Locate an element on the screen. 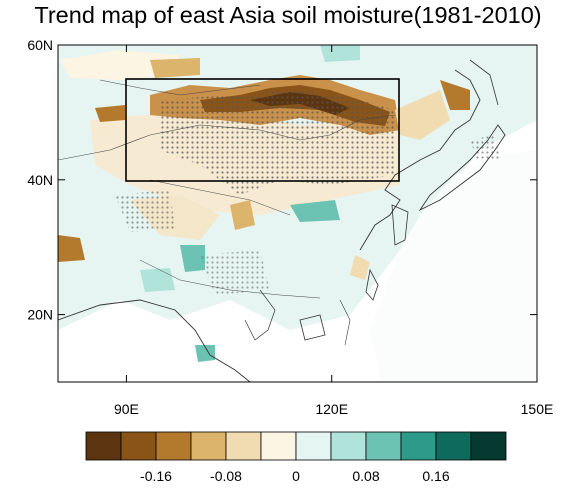 This screenshot has height=491, width=576. colorbar-label-1: -0.08 is located at coordinates (226, 476).